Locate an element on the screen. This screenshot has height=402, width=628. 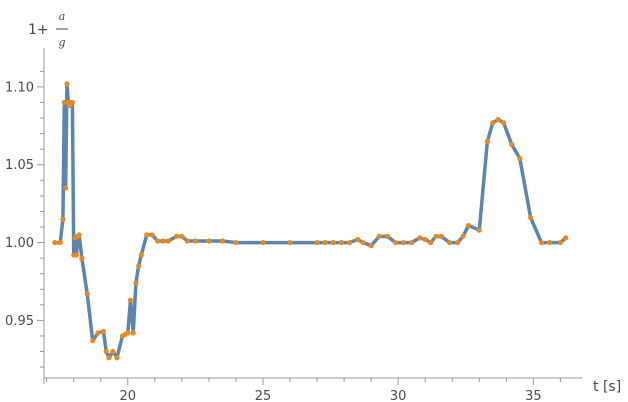
x-axis-label: t [s] is located at coordinates (607, 387).